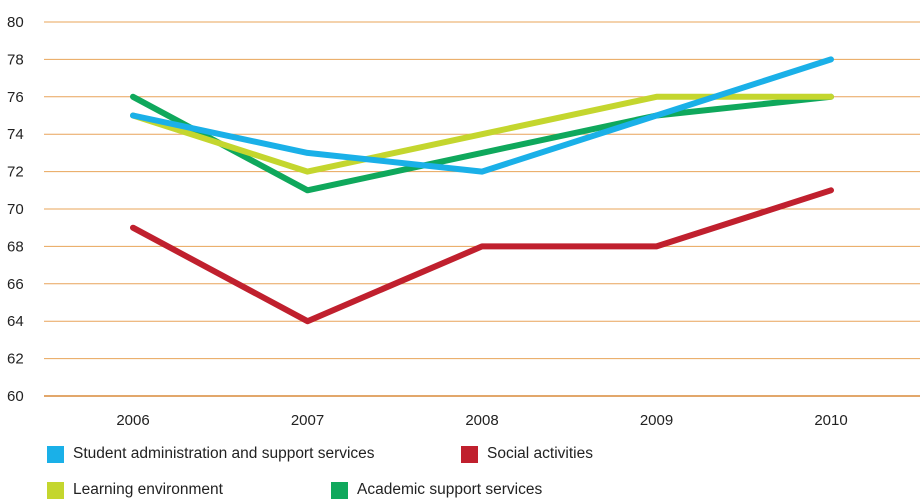 The height and width of the screenshot is (499, 920). What do you see at coordinates (15, 284) in the screenshot?
I see `y-tick-label: 66` at bounding box center [15, 284].